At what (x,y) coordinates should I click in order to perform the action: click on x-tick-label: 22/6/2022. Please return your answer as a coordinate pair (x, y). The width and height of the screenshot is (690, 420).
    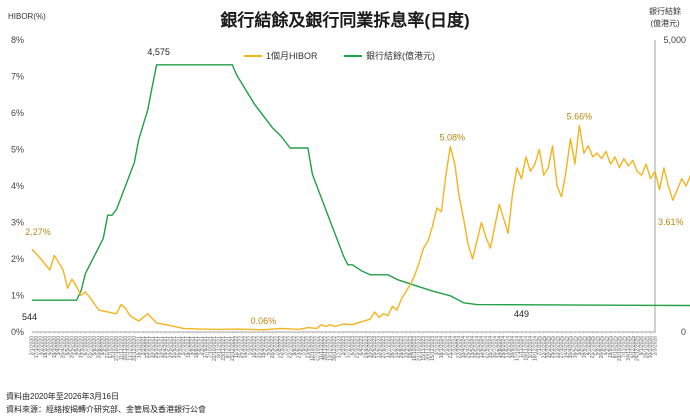
    Looking at the image, I should click on (282, 347).